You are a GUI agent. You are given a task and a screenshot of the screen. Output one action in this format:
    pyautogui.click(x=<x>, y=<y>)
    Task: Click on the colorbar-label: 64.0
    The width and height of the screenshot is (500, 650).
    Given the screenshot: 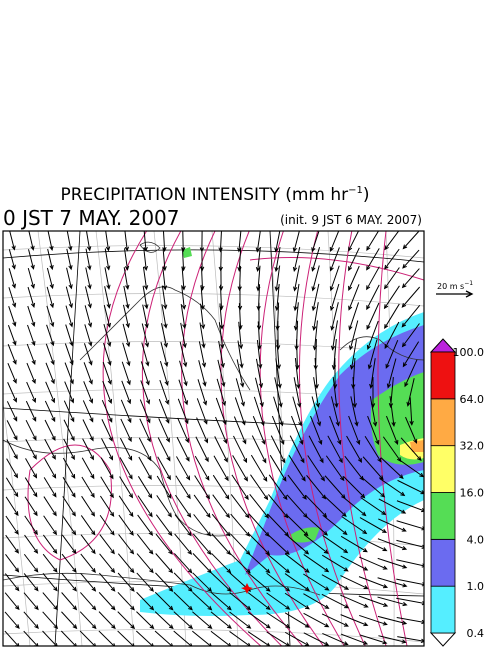 What is the action you would take?
    pyautogui.click(x=472, y=399)
    